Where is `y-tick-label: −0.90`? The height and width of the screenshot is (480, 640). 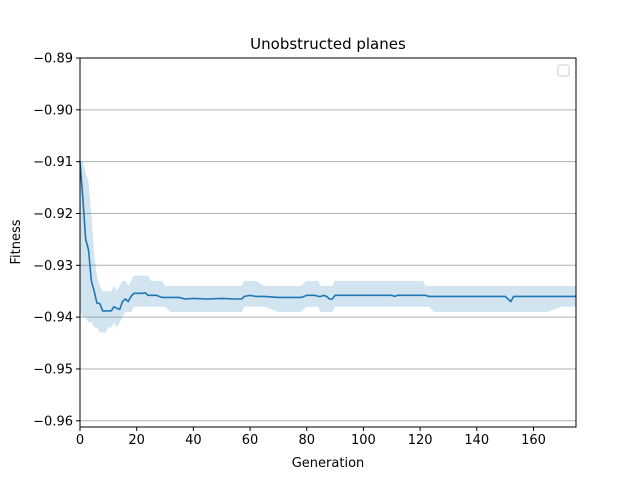 y-tick-label: −0.90 is located at coordinates (53, 110).